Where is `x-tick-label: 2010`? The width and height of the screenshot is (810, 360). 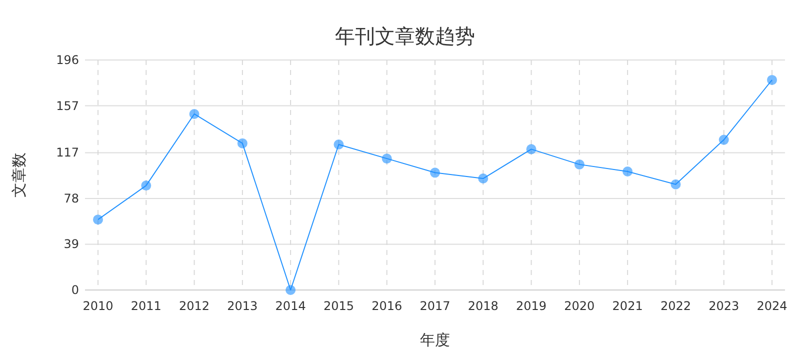 x-tick-label: 2010 is located at coordinates (98, 306).